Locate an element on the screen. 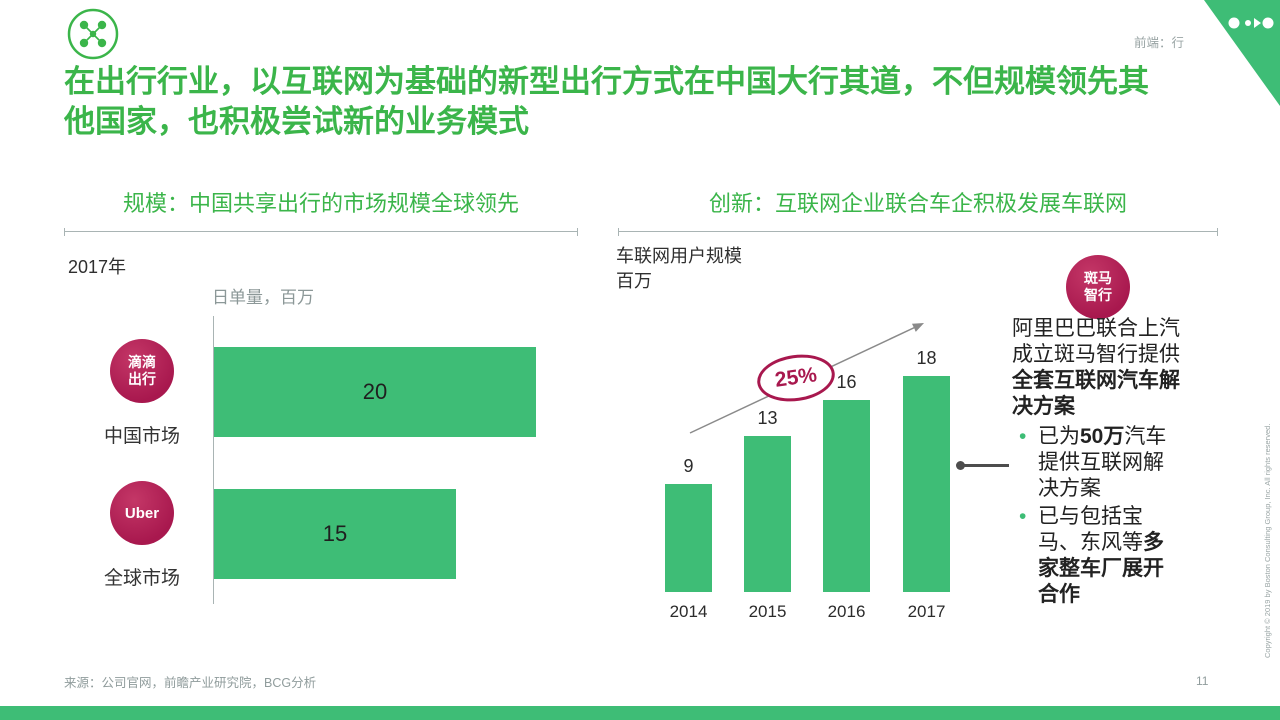 This screenshot has height=720, width=1280. header-note: 前端：行 is located at coordinates (1159, 43).